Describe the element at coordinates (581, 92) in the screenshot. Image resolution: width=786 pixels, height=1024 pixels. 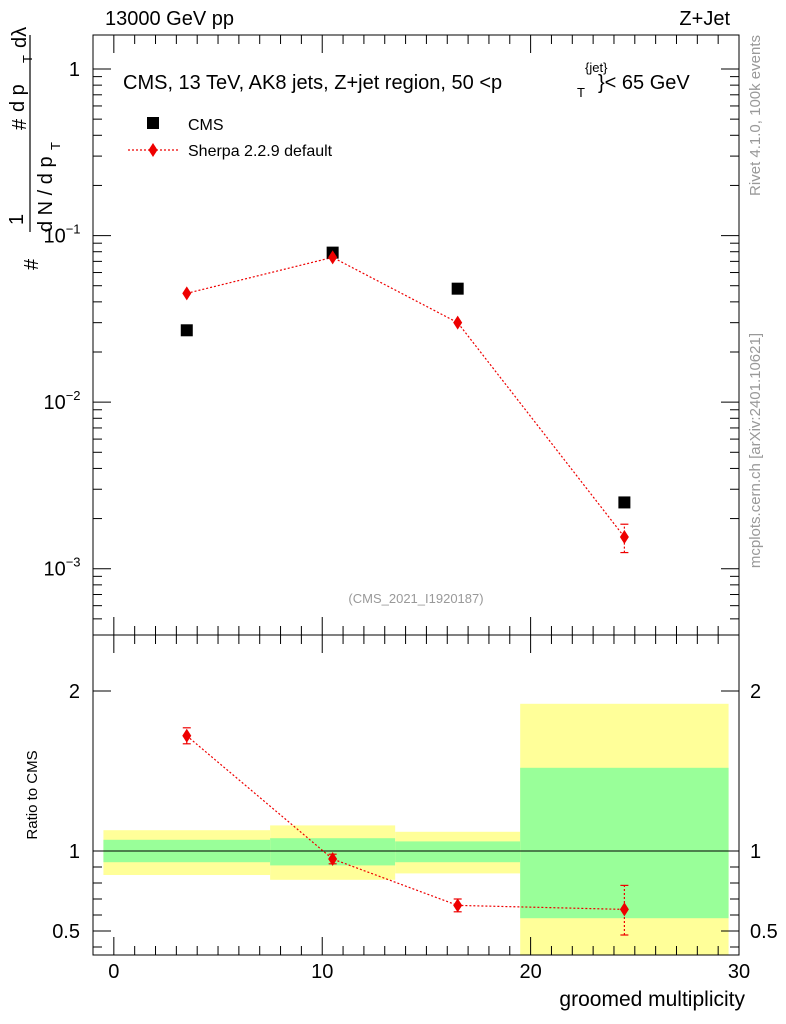
I see `main-title-subscript: T` at that location.